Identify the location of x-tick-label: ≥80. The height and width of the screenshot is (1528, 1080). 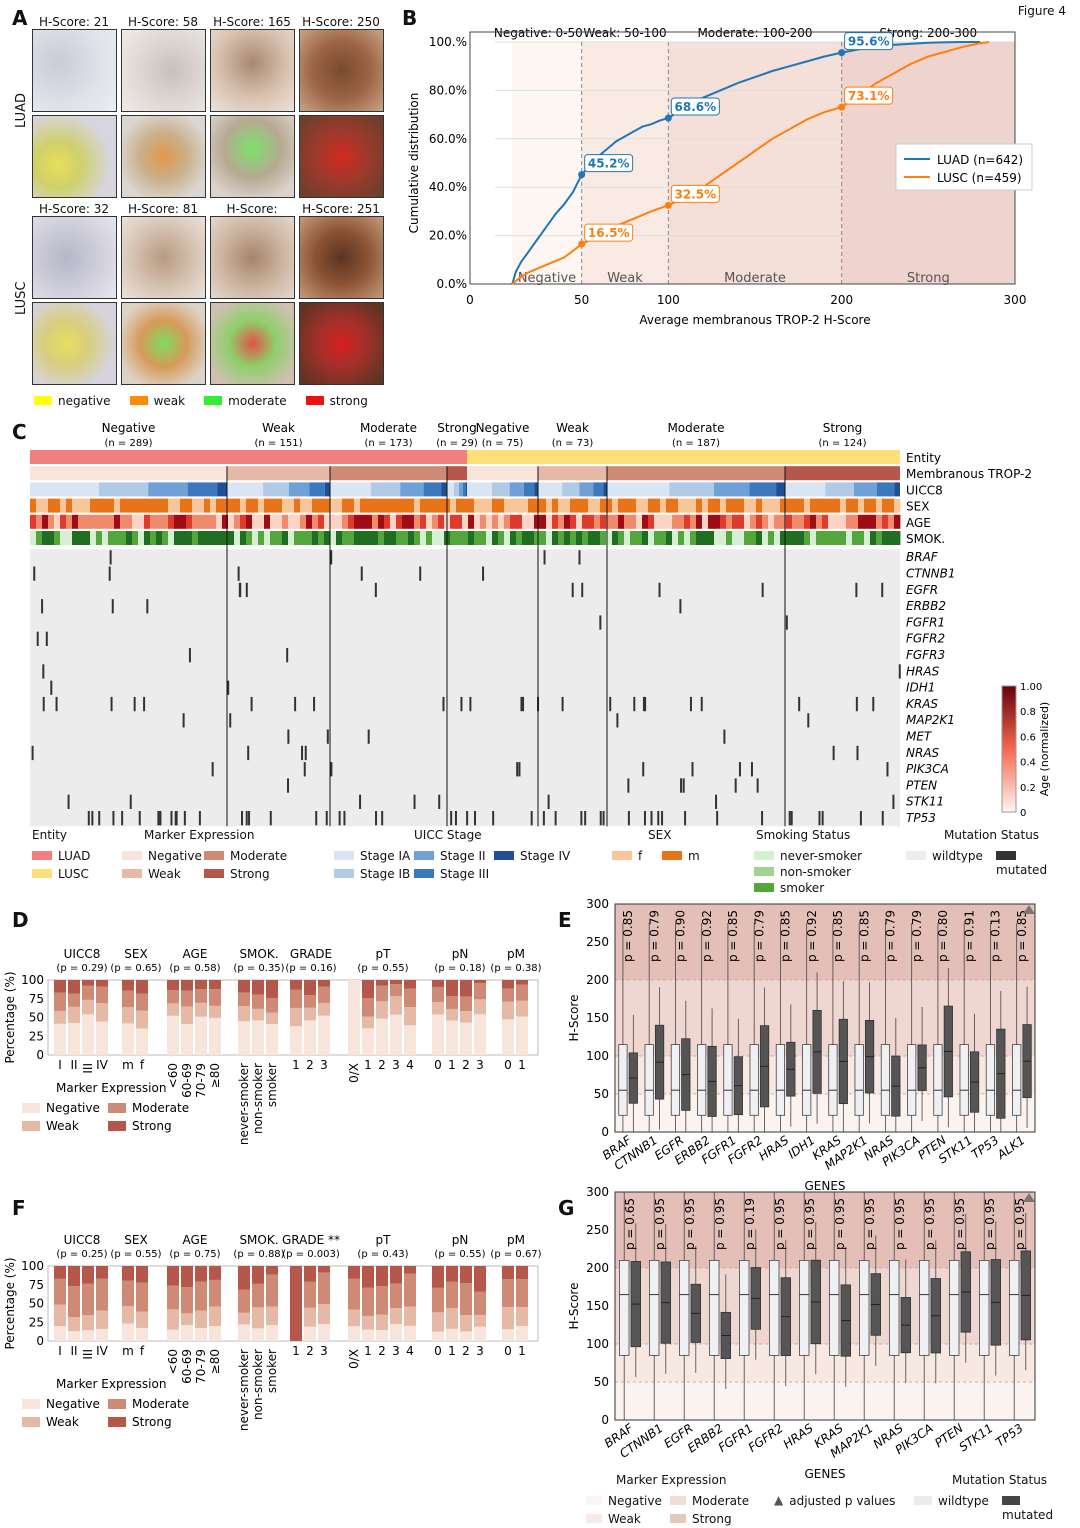
(215, 1361).